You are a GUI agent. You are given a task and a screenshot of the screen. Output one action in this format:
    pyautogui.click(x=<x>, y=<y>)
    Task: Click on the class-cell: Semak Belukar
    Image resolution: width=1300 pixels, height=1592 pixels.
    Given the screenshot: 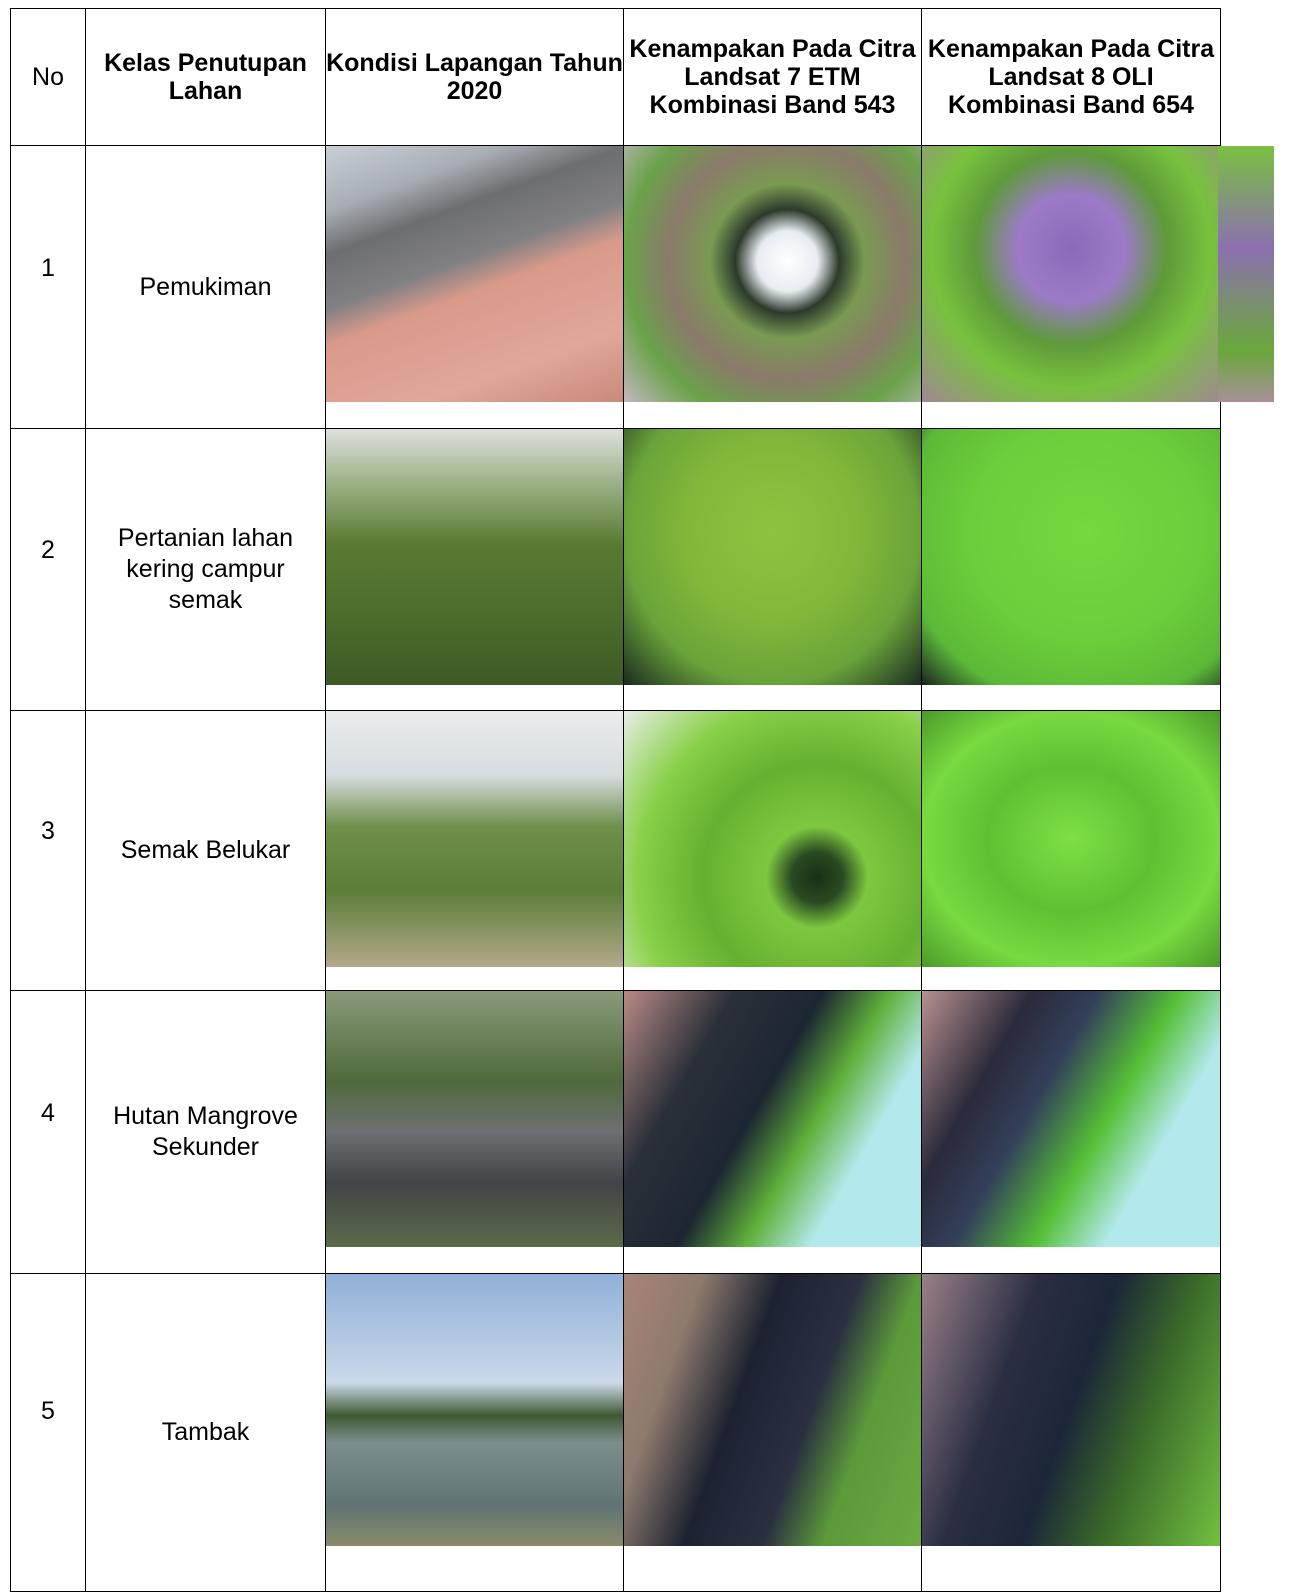 What is the action you would take?
    pyautogui.click(x=205, y=850)
    